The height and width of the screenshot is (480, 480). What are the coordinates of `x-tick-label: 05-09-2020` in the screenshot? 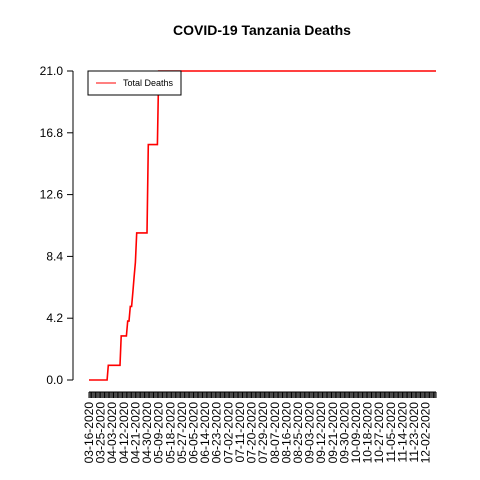 It's located at (159, 433).